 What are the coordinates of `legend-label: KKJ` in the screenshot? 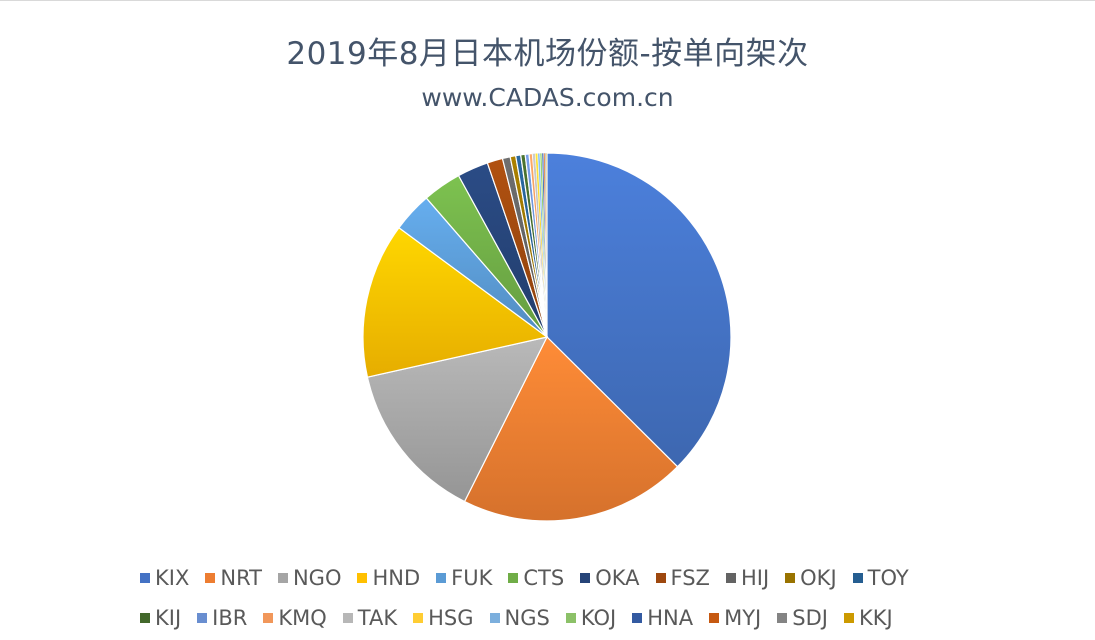 It's located at (875, 618).